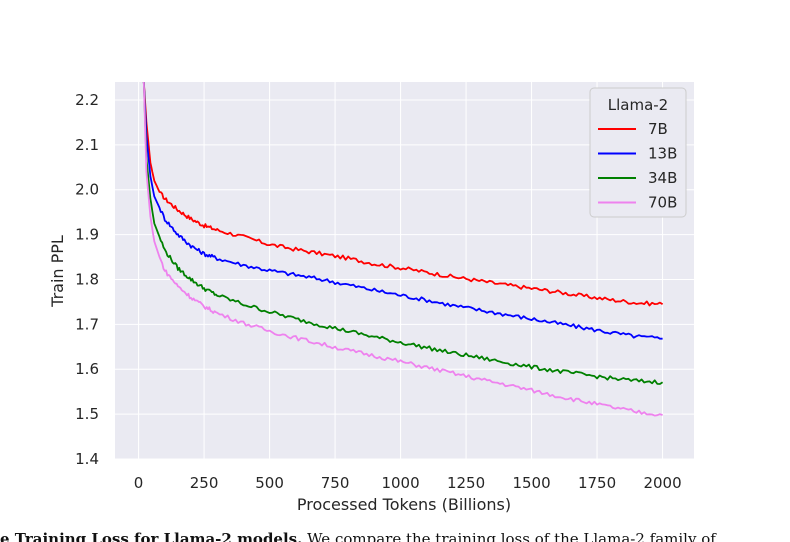 The width and height of the screenshot is (790, 542). What do you see at coordinates (638, 105) in the screenshot?
I see `legend-title: Llama-2` at bounding box center [638, 105].